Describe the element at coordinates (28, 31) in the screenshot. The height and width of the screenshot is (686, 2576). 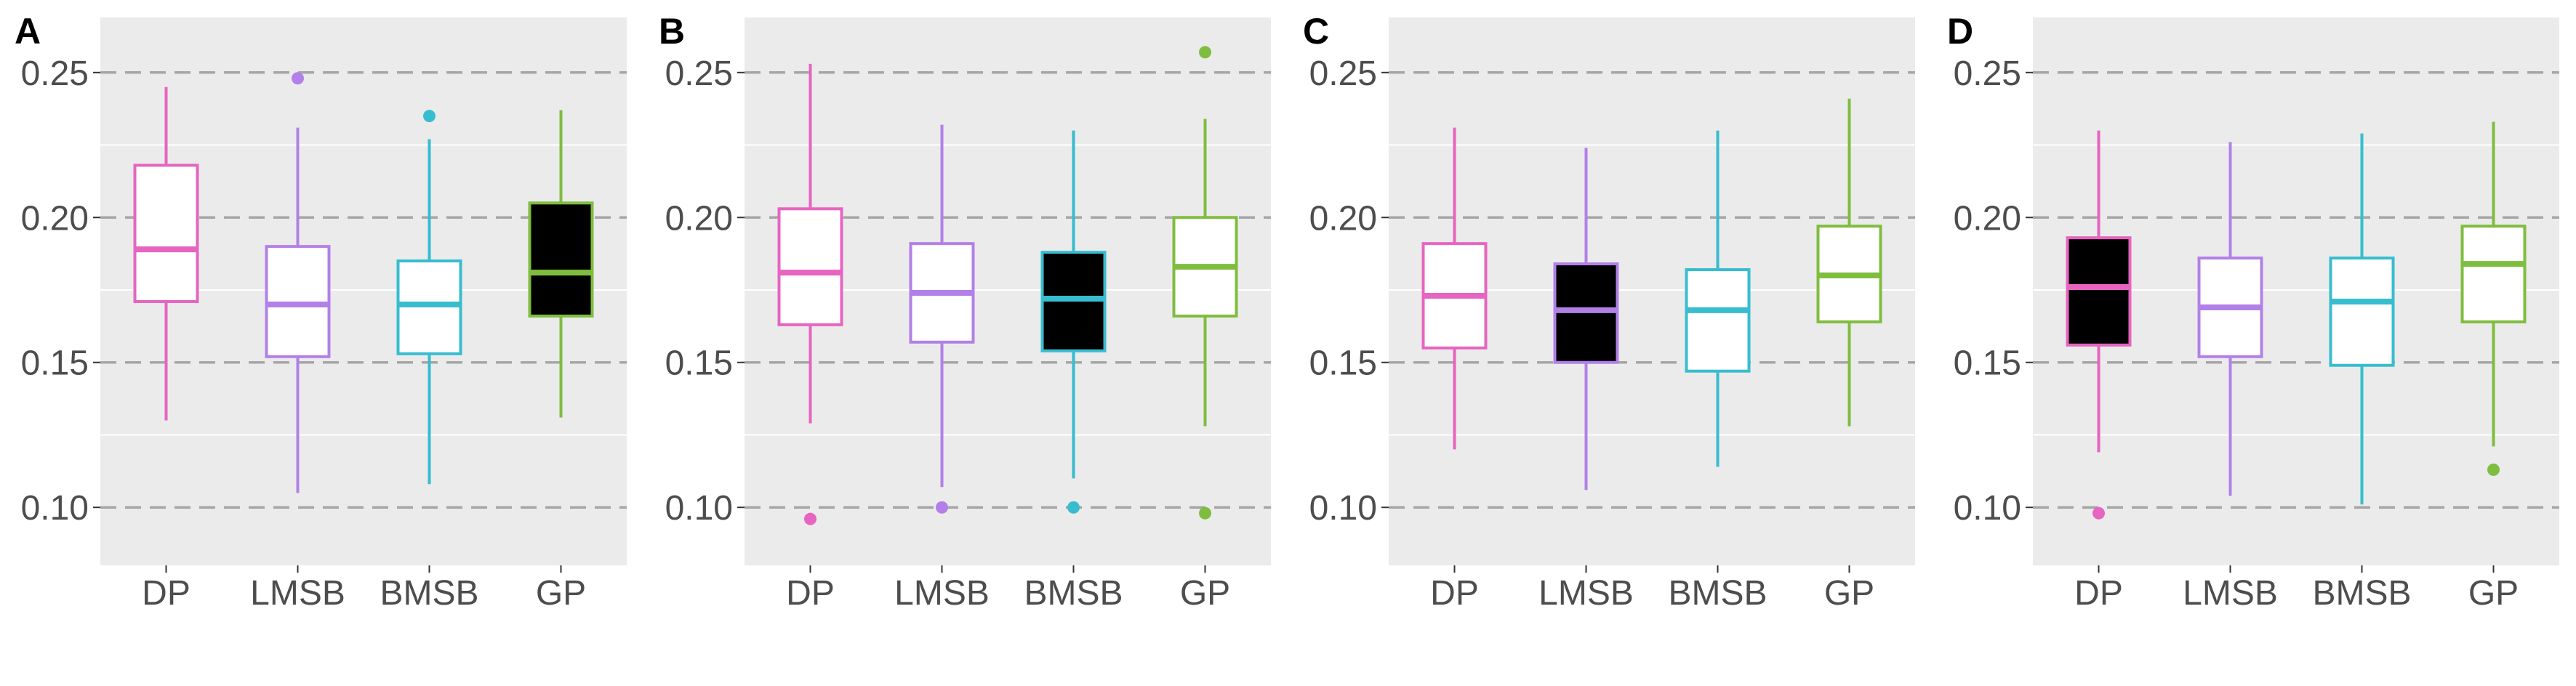
I see `panel-letter-a: A` at that location.